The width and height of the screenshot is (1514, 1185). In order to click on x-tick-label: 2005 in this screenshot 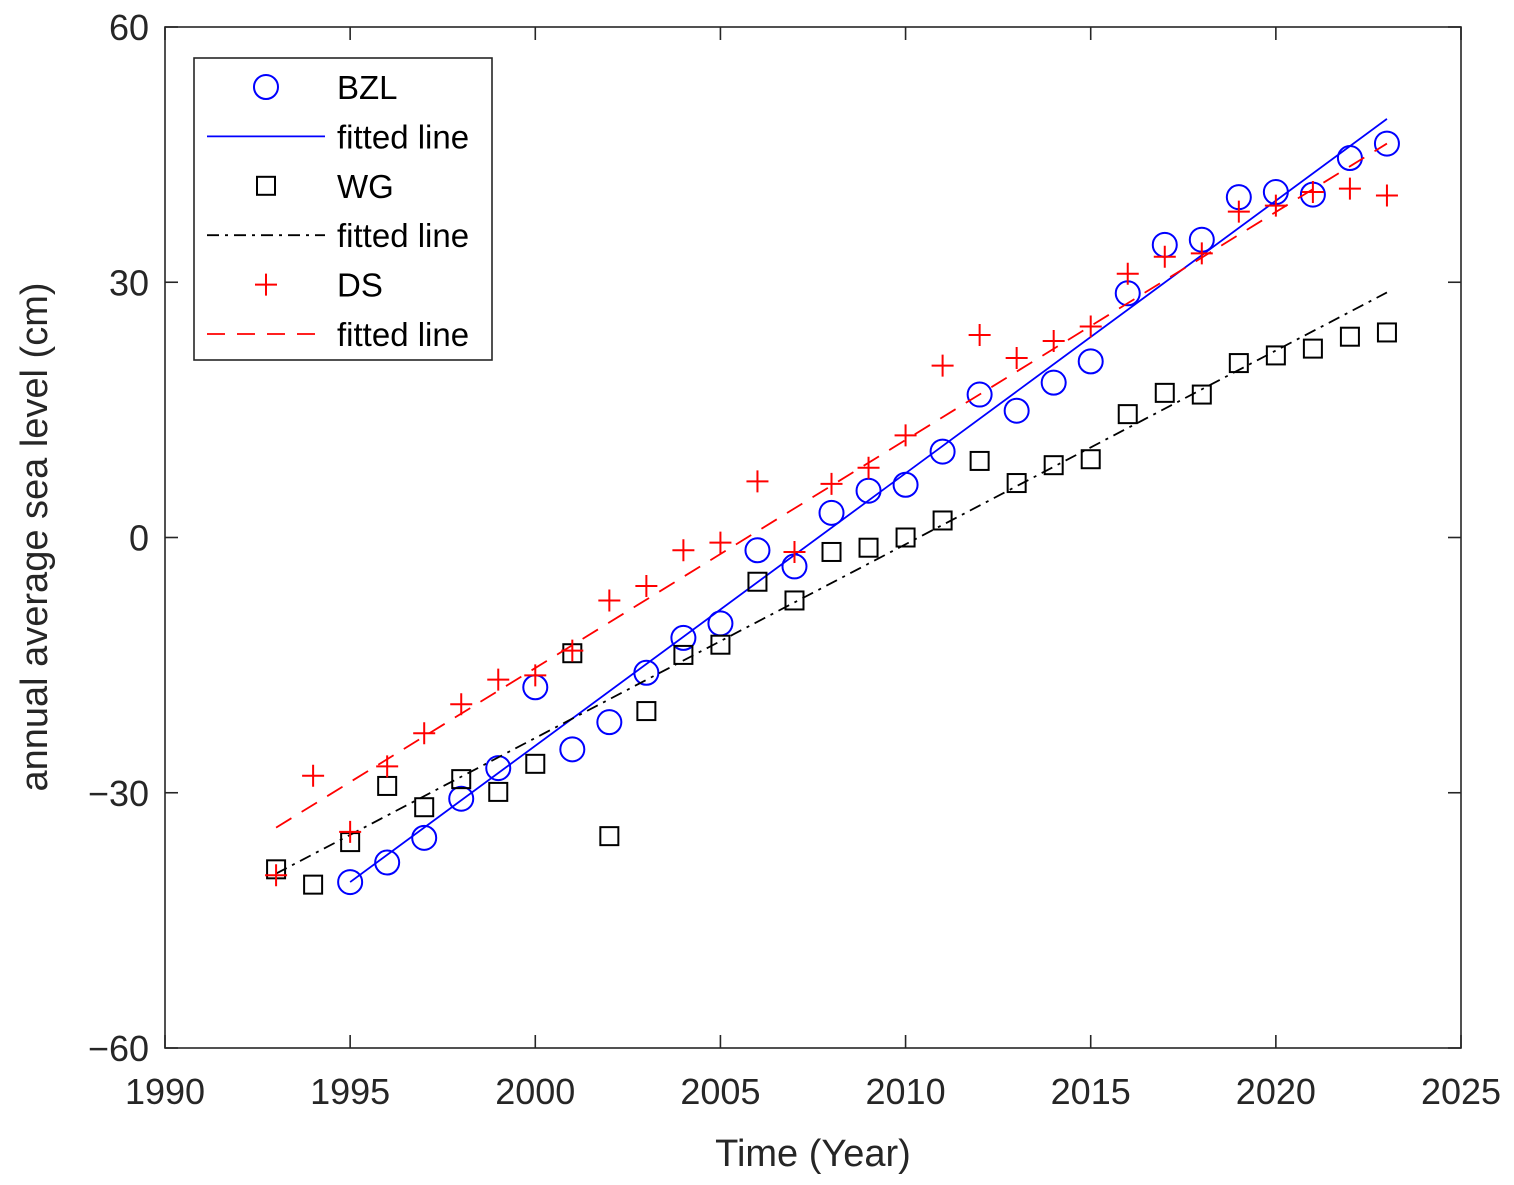, I will do `click(720, 1091)`.